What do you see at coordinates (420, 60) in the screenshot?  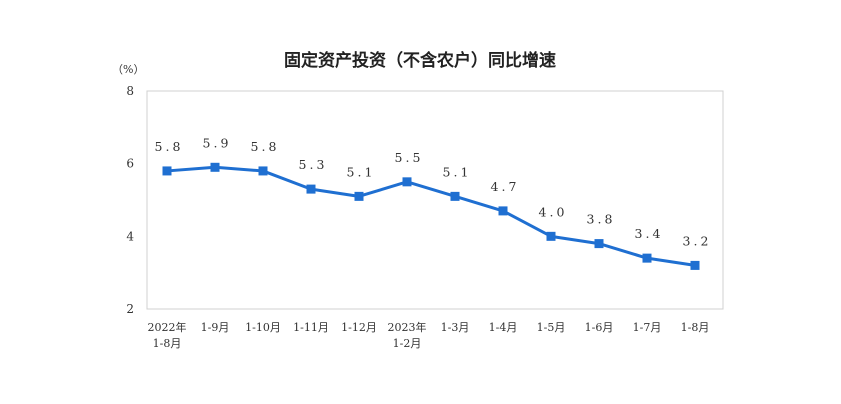 I see `chart-title: 固定资产投资（不含农户）同比增速` at bounding box center [420, 60].